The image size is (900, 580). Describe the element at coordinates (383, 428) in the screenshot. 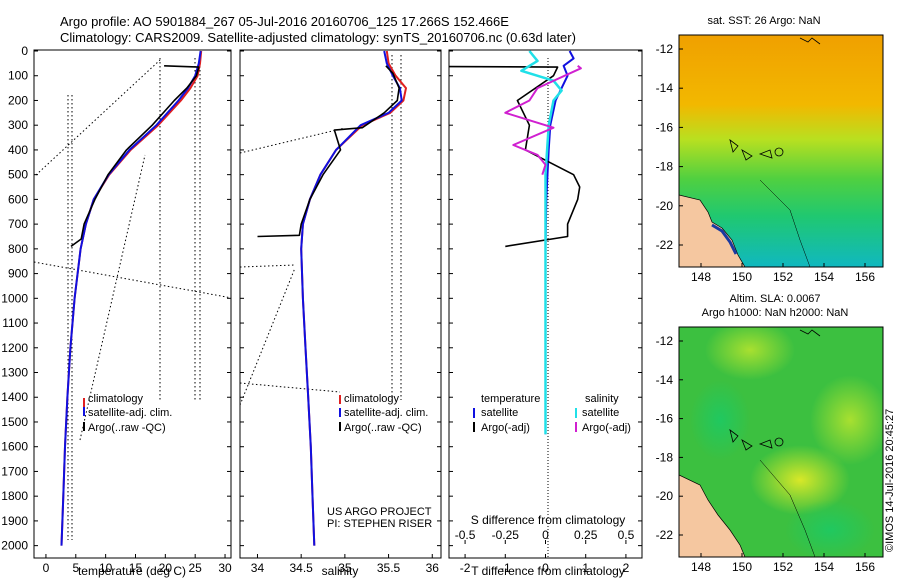

I see `legend-label-argo: Argo(..raw -QC)` at that location.